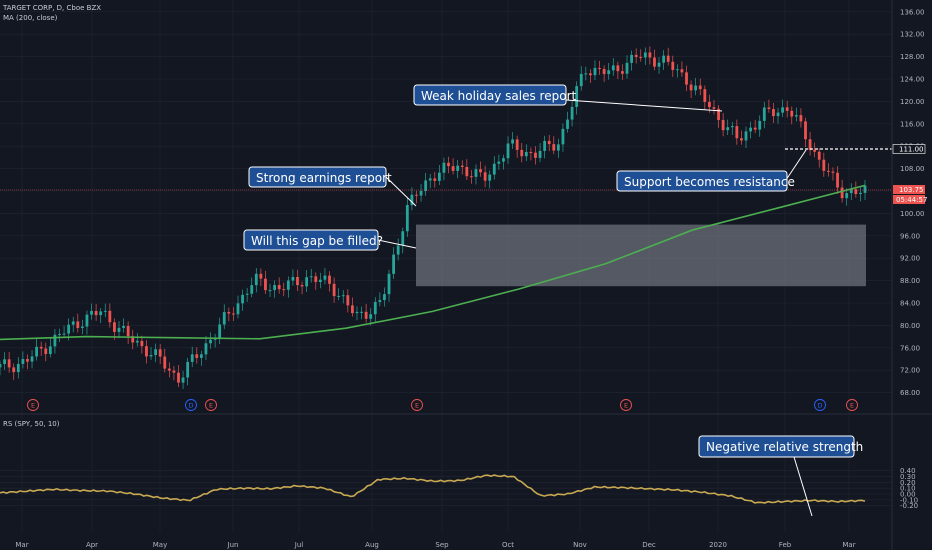 The height and width of the screenshot is (550, 932). I want to click on rs-axis: 0.400.300.200.100.00-0.10-0.20, so click(909, 488).